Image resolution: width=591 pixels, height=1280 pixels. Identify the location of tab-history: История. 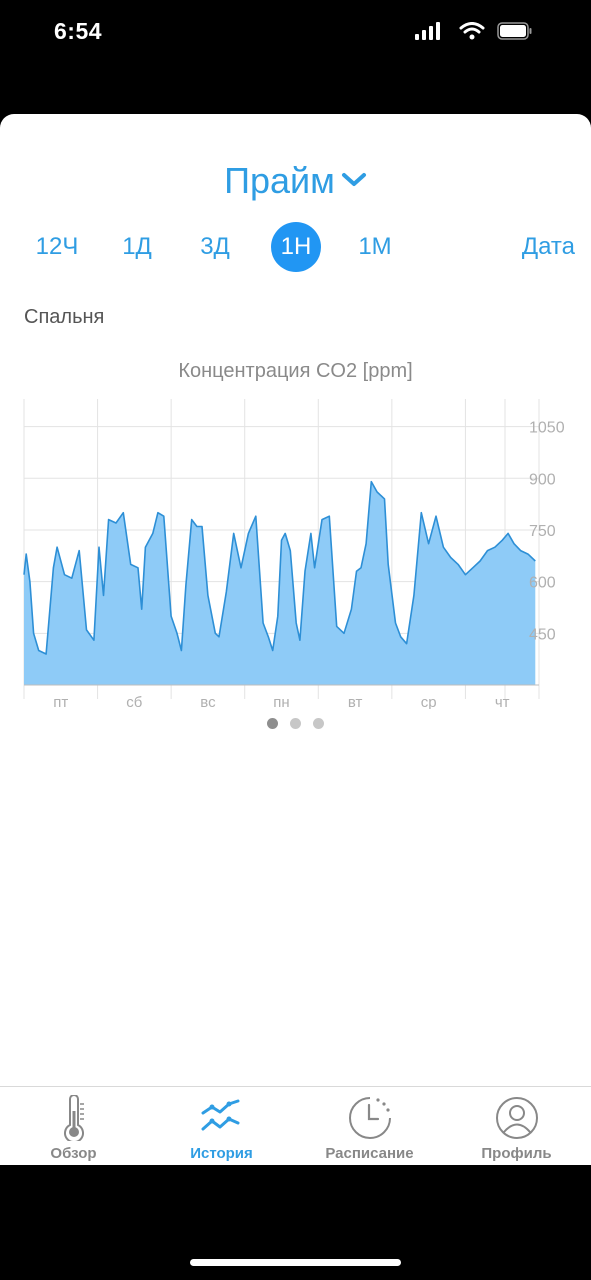
(221, 1126).